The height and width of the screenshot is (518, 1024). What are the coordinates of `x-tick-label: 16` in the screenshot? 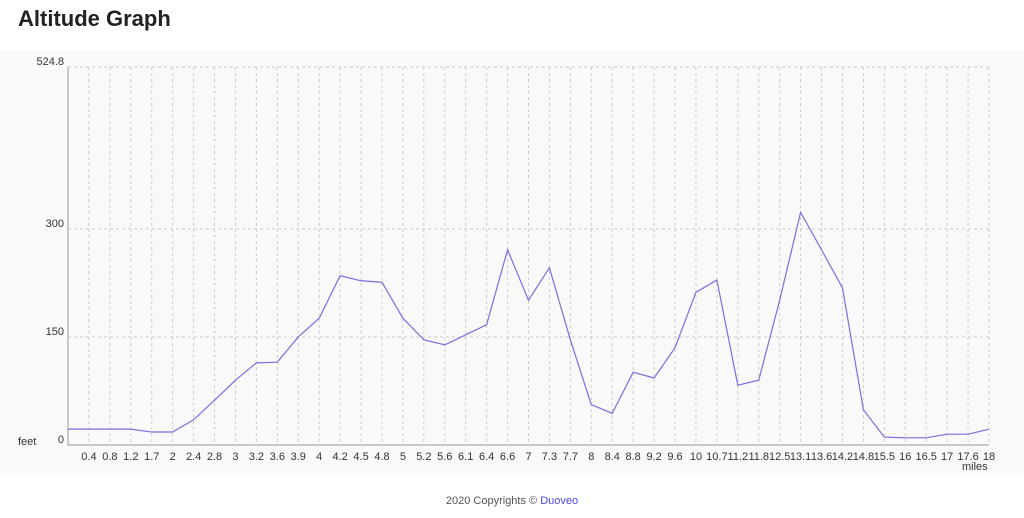 It's located at (905, 457).